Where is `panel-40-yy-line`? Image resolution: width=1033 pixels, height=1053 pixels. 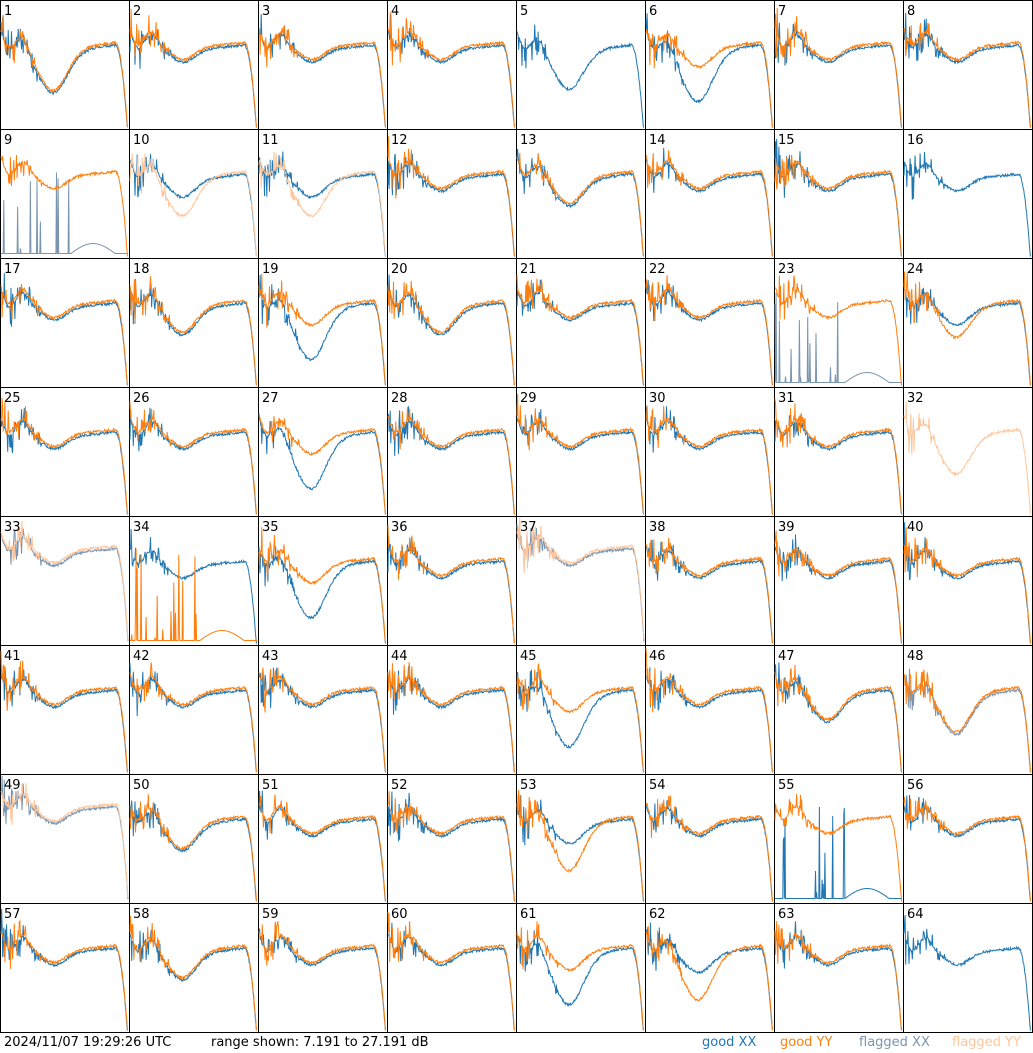 panel-40-yy-line is located at coordinates (967, 585).